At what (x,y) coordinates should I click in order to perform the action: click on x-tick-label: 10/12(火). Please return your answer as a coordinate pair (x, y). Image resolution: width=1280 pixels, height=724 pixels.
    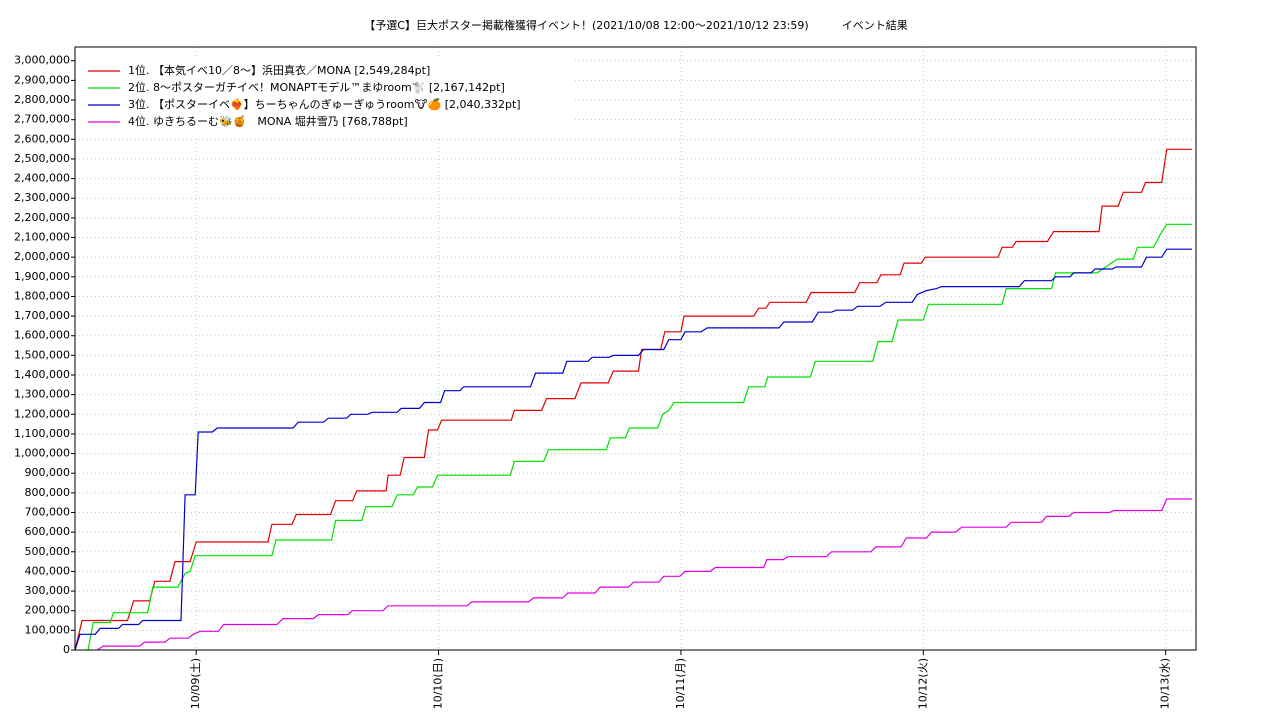
    Looking at the image, I should click on (922, 683).